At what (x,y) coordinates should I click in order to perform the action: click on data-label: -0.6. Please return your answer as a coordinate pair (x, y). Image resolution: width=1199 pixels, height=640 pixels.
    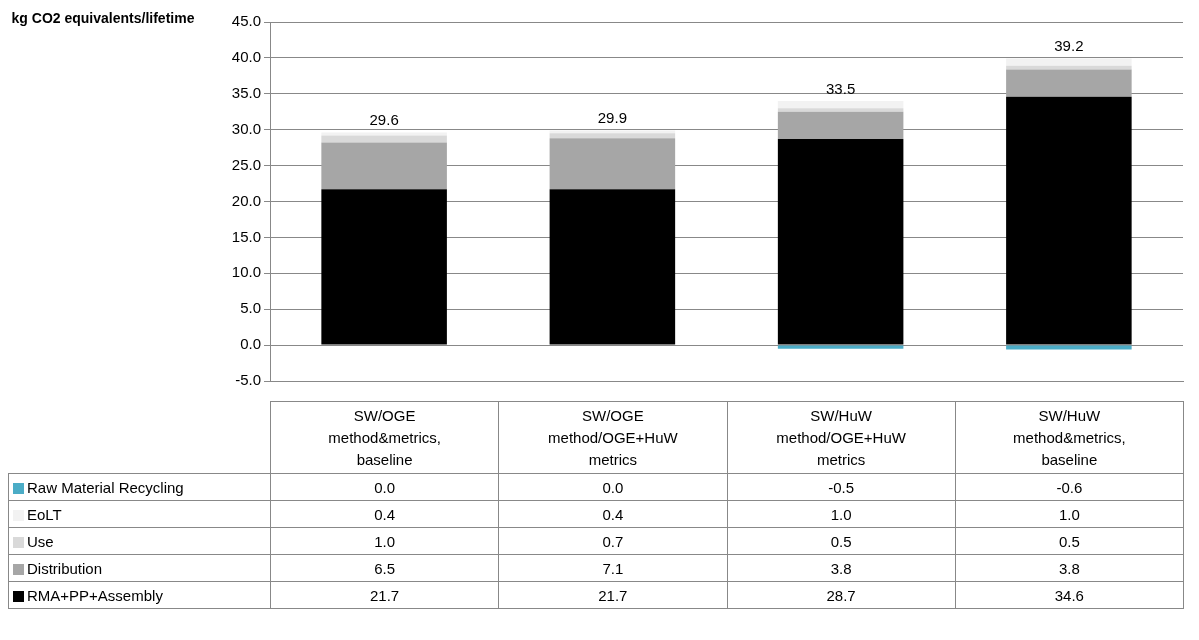
    Looking at the image, I should click on (1069, 487).